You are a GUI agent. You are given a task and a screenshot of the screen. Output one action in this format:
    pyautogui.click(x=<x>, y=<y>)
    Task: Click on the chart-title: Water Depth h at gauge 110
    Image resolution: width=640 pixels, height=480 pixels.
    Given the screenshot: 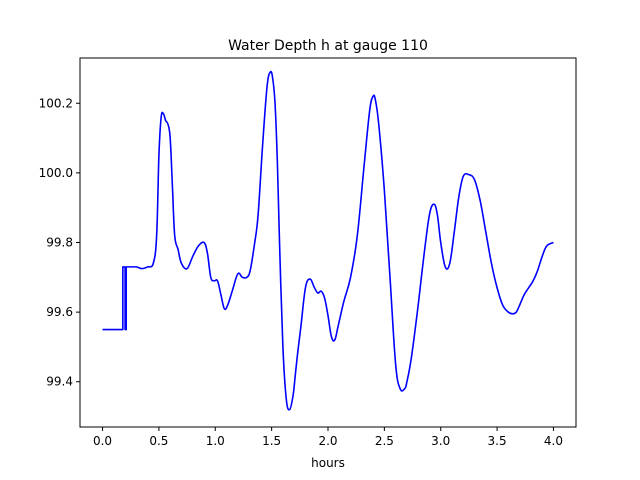 What is the action you would take?
    pyautogui.click(x=328, y=46)
    